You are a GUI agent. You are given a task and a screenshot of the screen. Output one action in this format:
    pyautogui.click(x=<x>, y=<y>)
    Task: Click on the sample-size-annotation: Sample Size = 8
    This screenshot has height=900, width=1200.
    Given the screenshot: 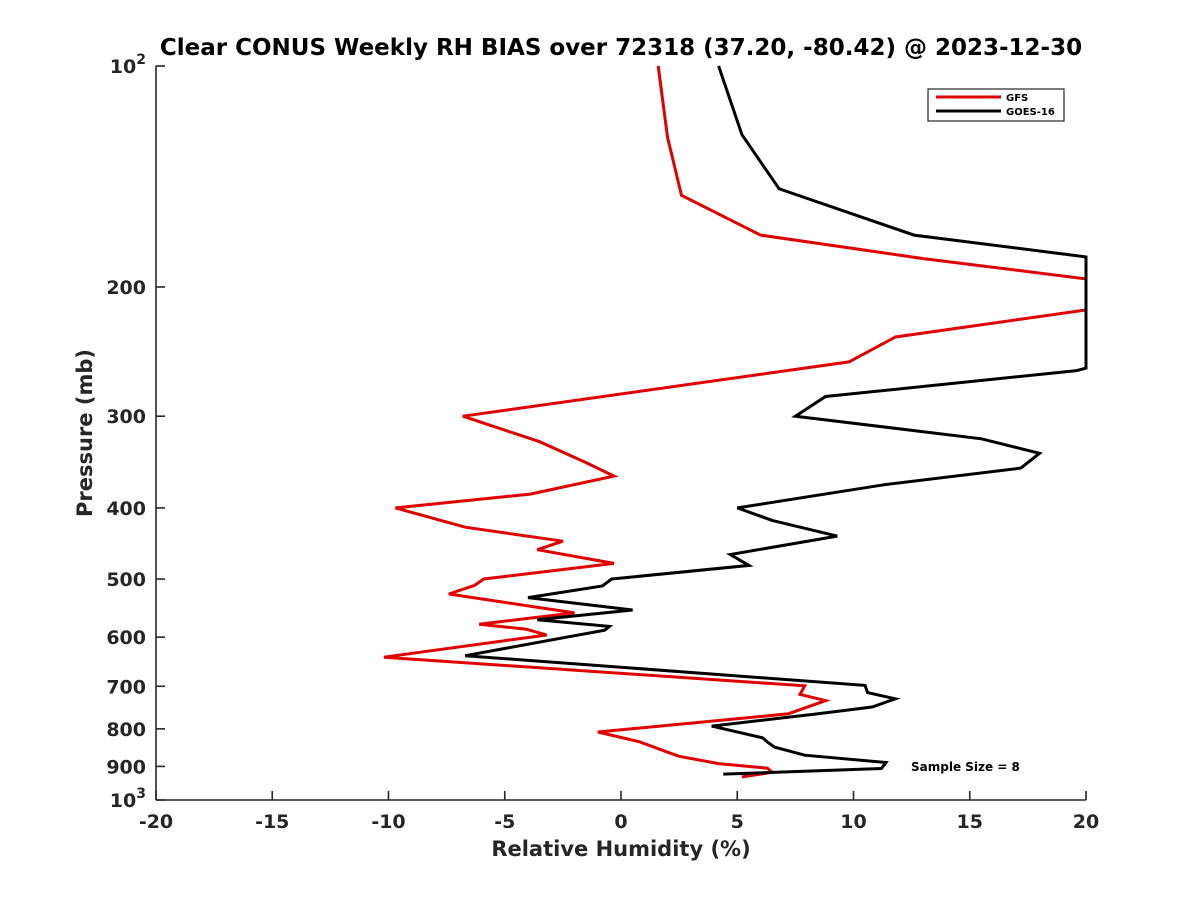 What is the action you would take?
    pyautogui.click(x=965, y=767)
    